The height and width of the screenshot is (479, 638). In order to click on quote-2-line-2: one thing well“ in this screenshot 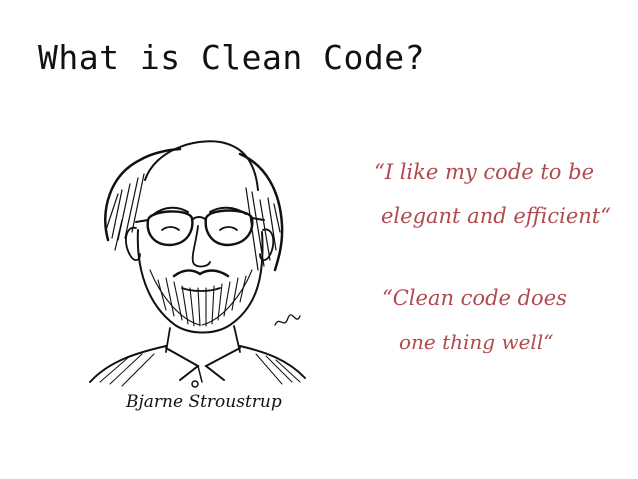, I will do `click(476, 342)`.